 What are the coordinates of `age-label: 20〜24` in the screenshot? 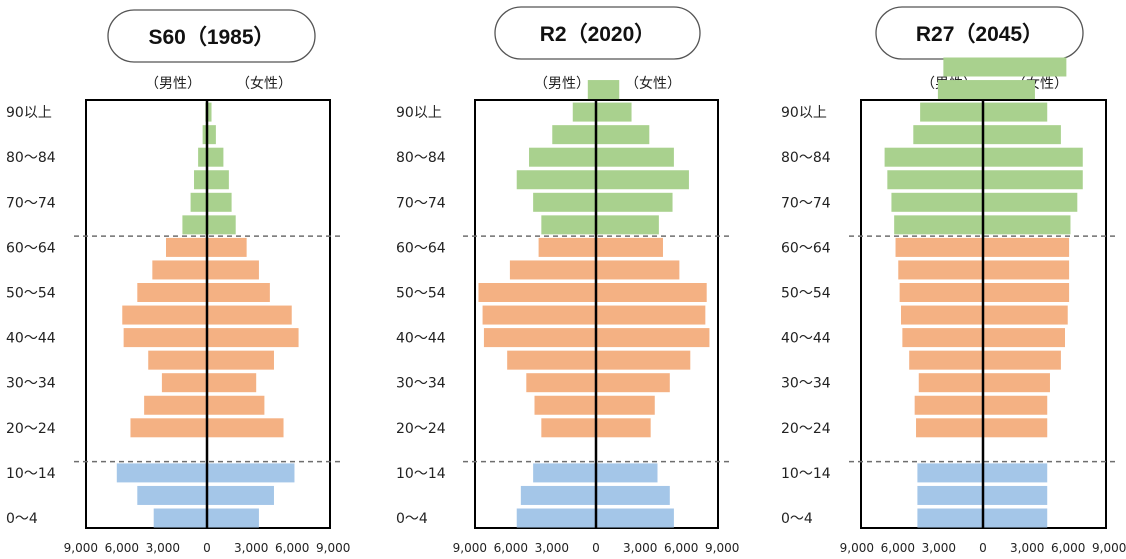 It's located at (806, 429).